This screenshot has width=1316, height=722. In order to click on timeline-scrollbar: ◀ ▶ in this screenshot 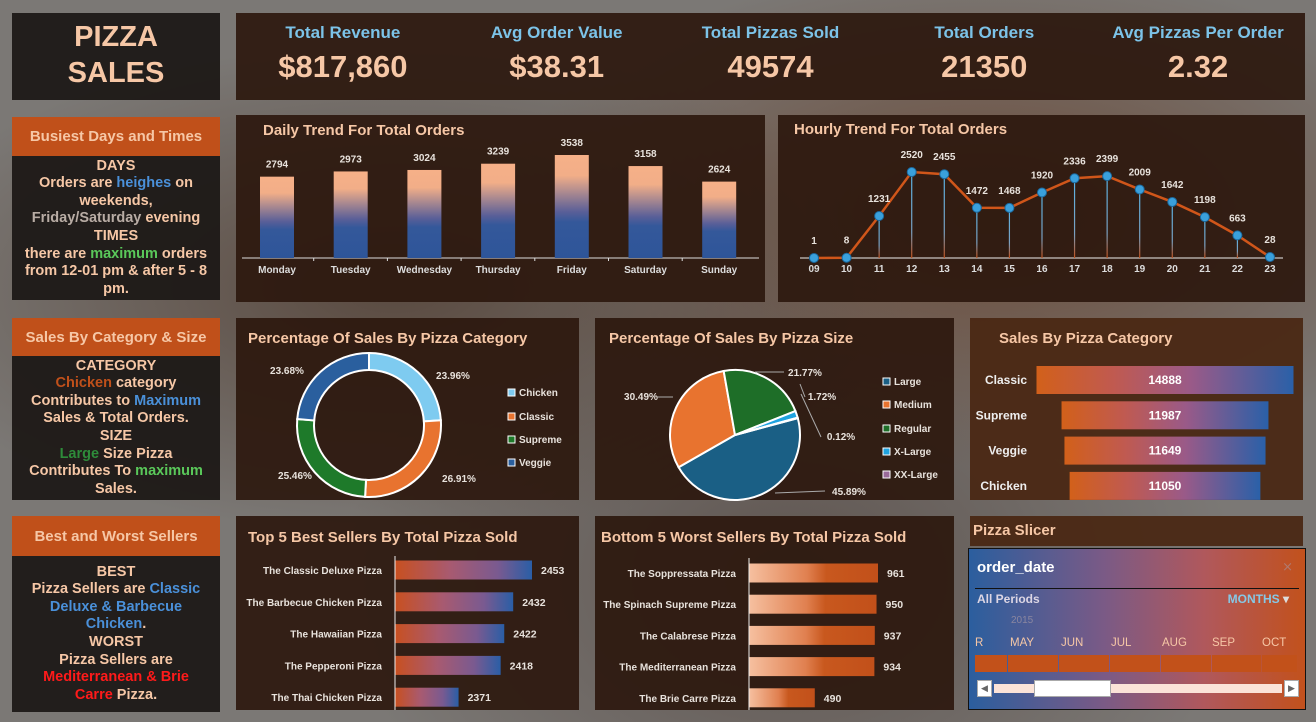, I will do `click(1138, 688)`.